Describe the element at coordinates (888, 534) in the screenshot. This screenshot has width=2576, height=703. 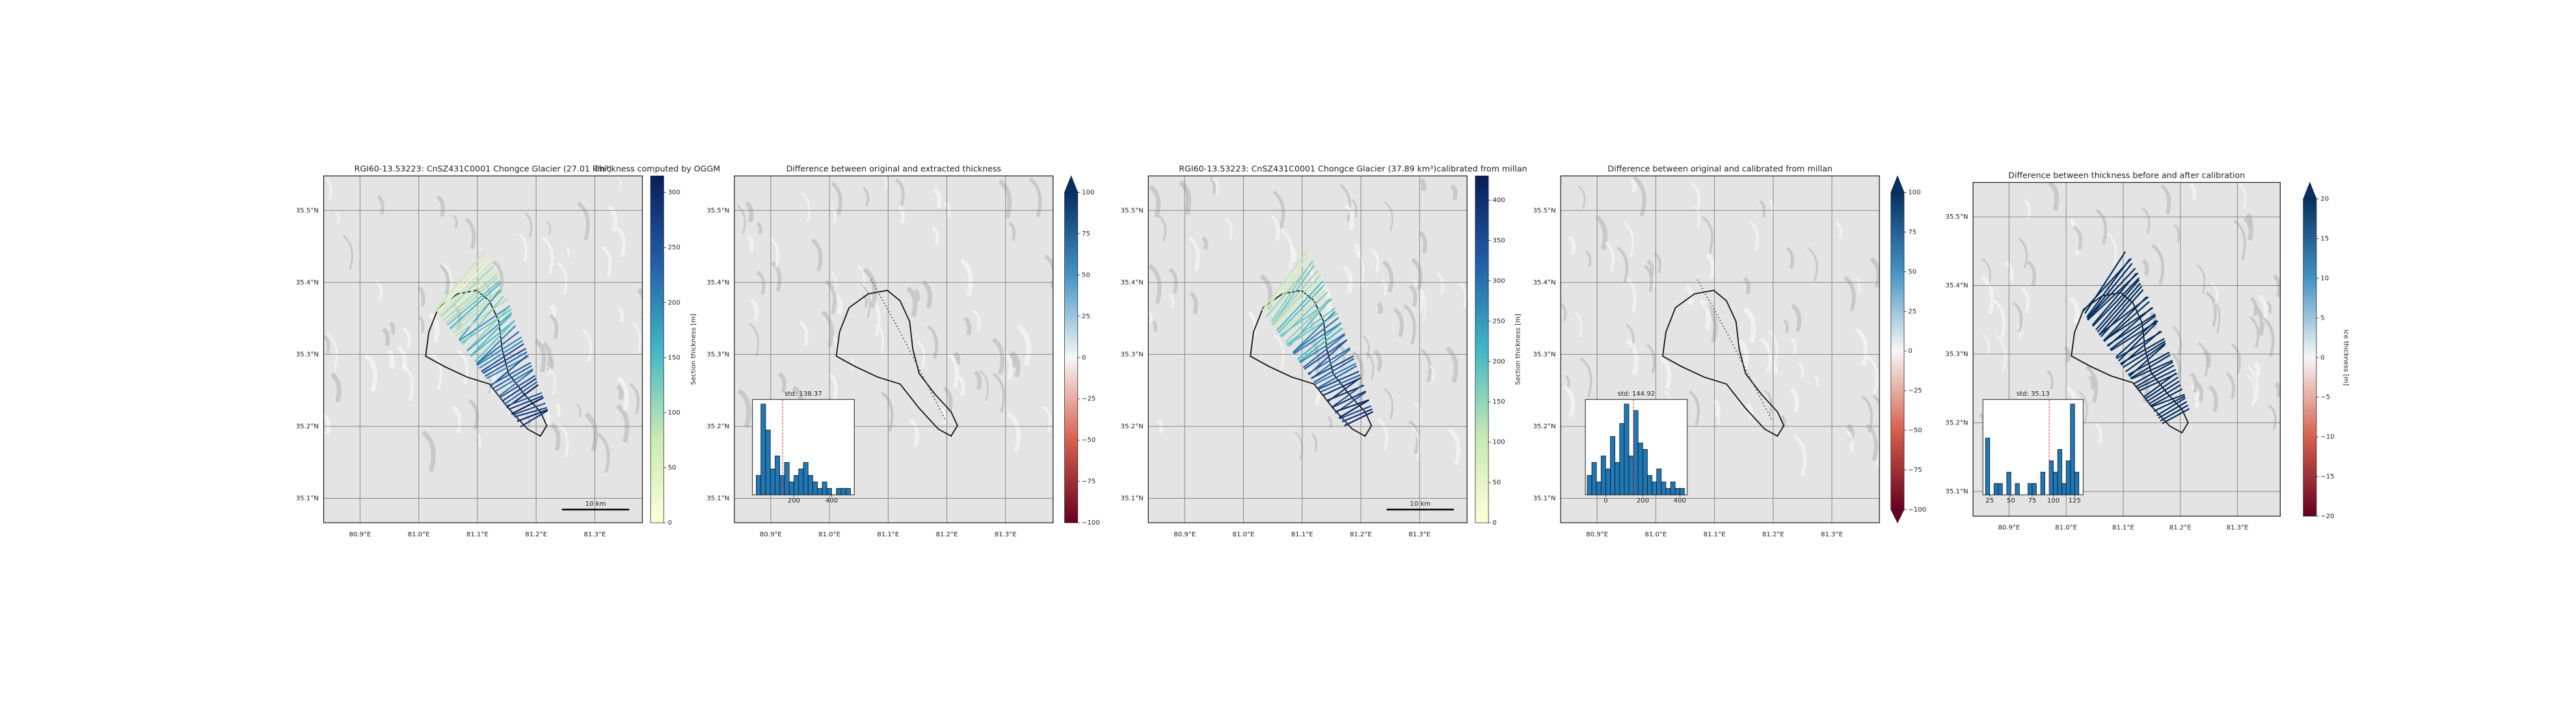
I see `x-tick-label: 81.1°E` at that location.